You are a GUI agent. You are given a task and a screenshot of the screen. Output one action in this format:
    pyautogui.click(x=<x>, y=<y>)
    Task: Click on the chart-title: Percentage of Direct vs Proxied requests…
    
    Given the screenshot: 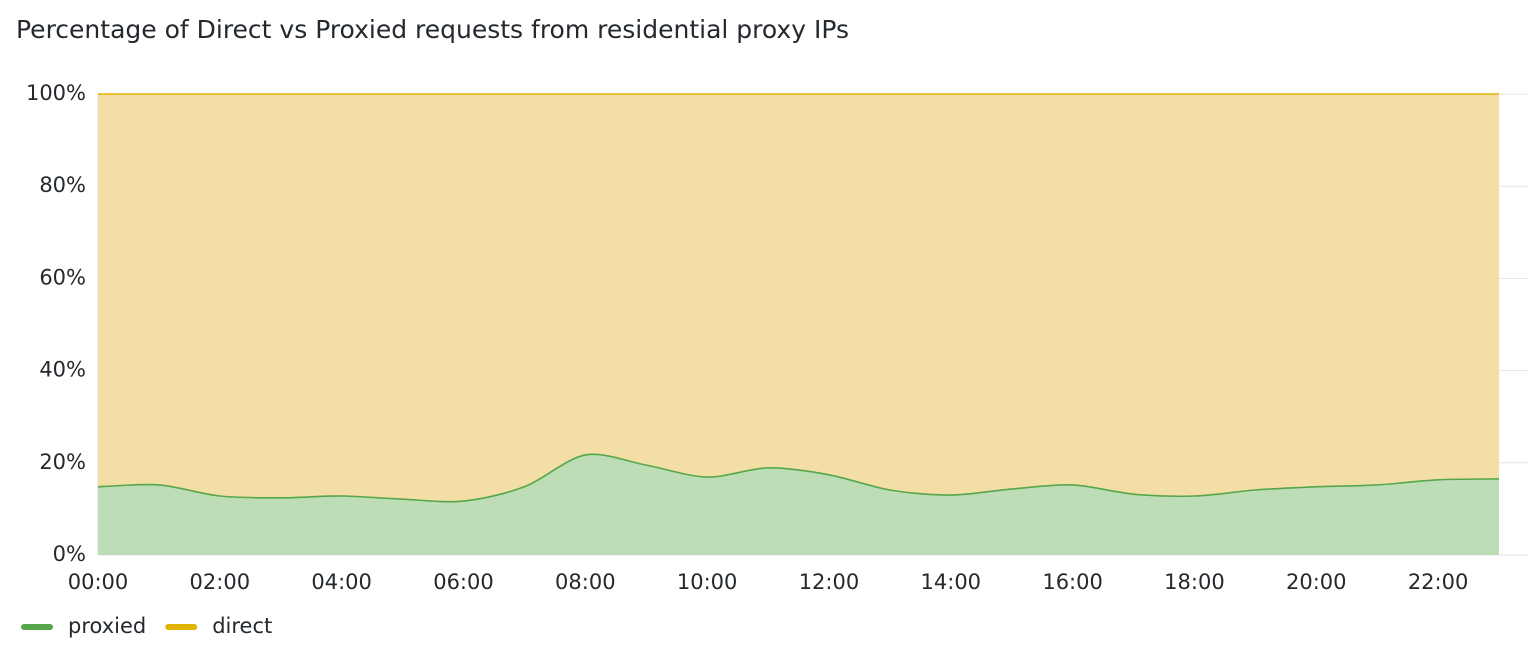 What is the action you would take?
    pyautogui.click(x=432, y=29)
    